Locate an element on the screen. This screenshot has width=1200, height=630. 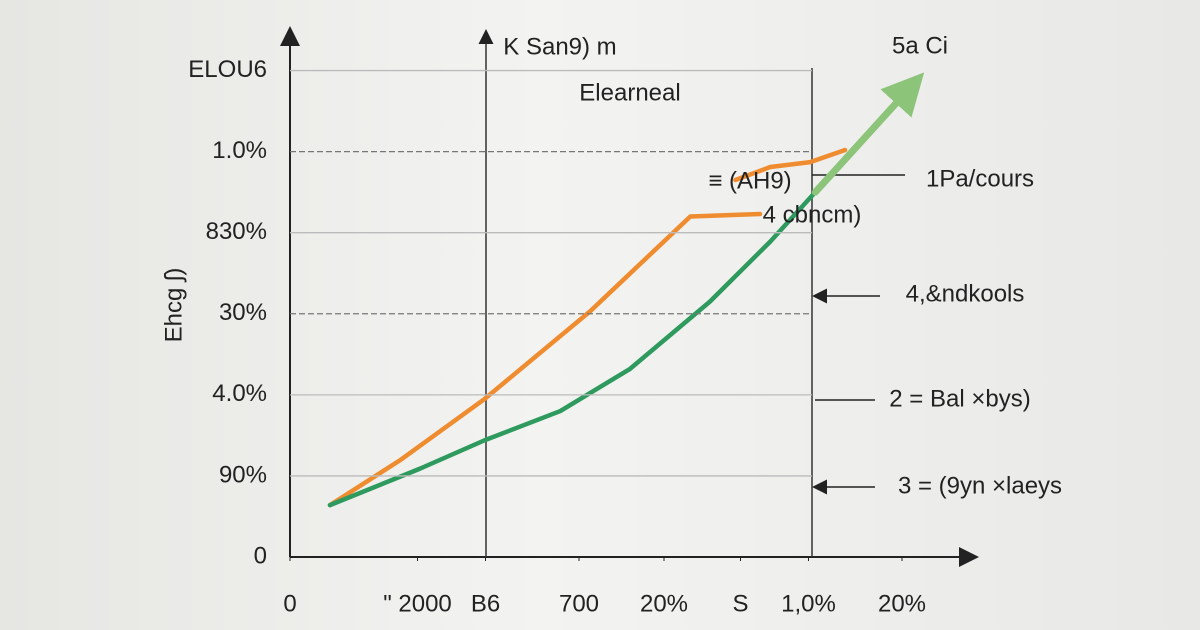
x-tick-label: 700 is located at coordinates (579, 603).